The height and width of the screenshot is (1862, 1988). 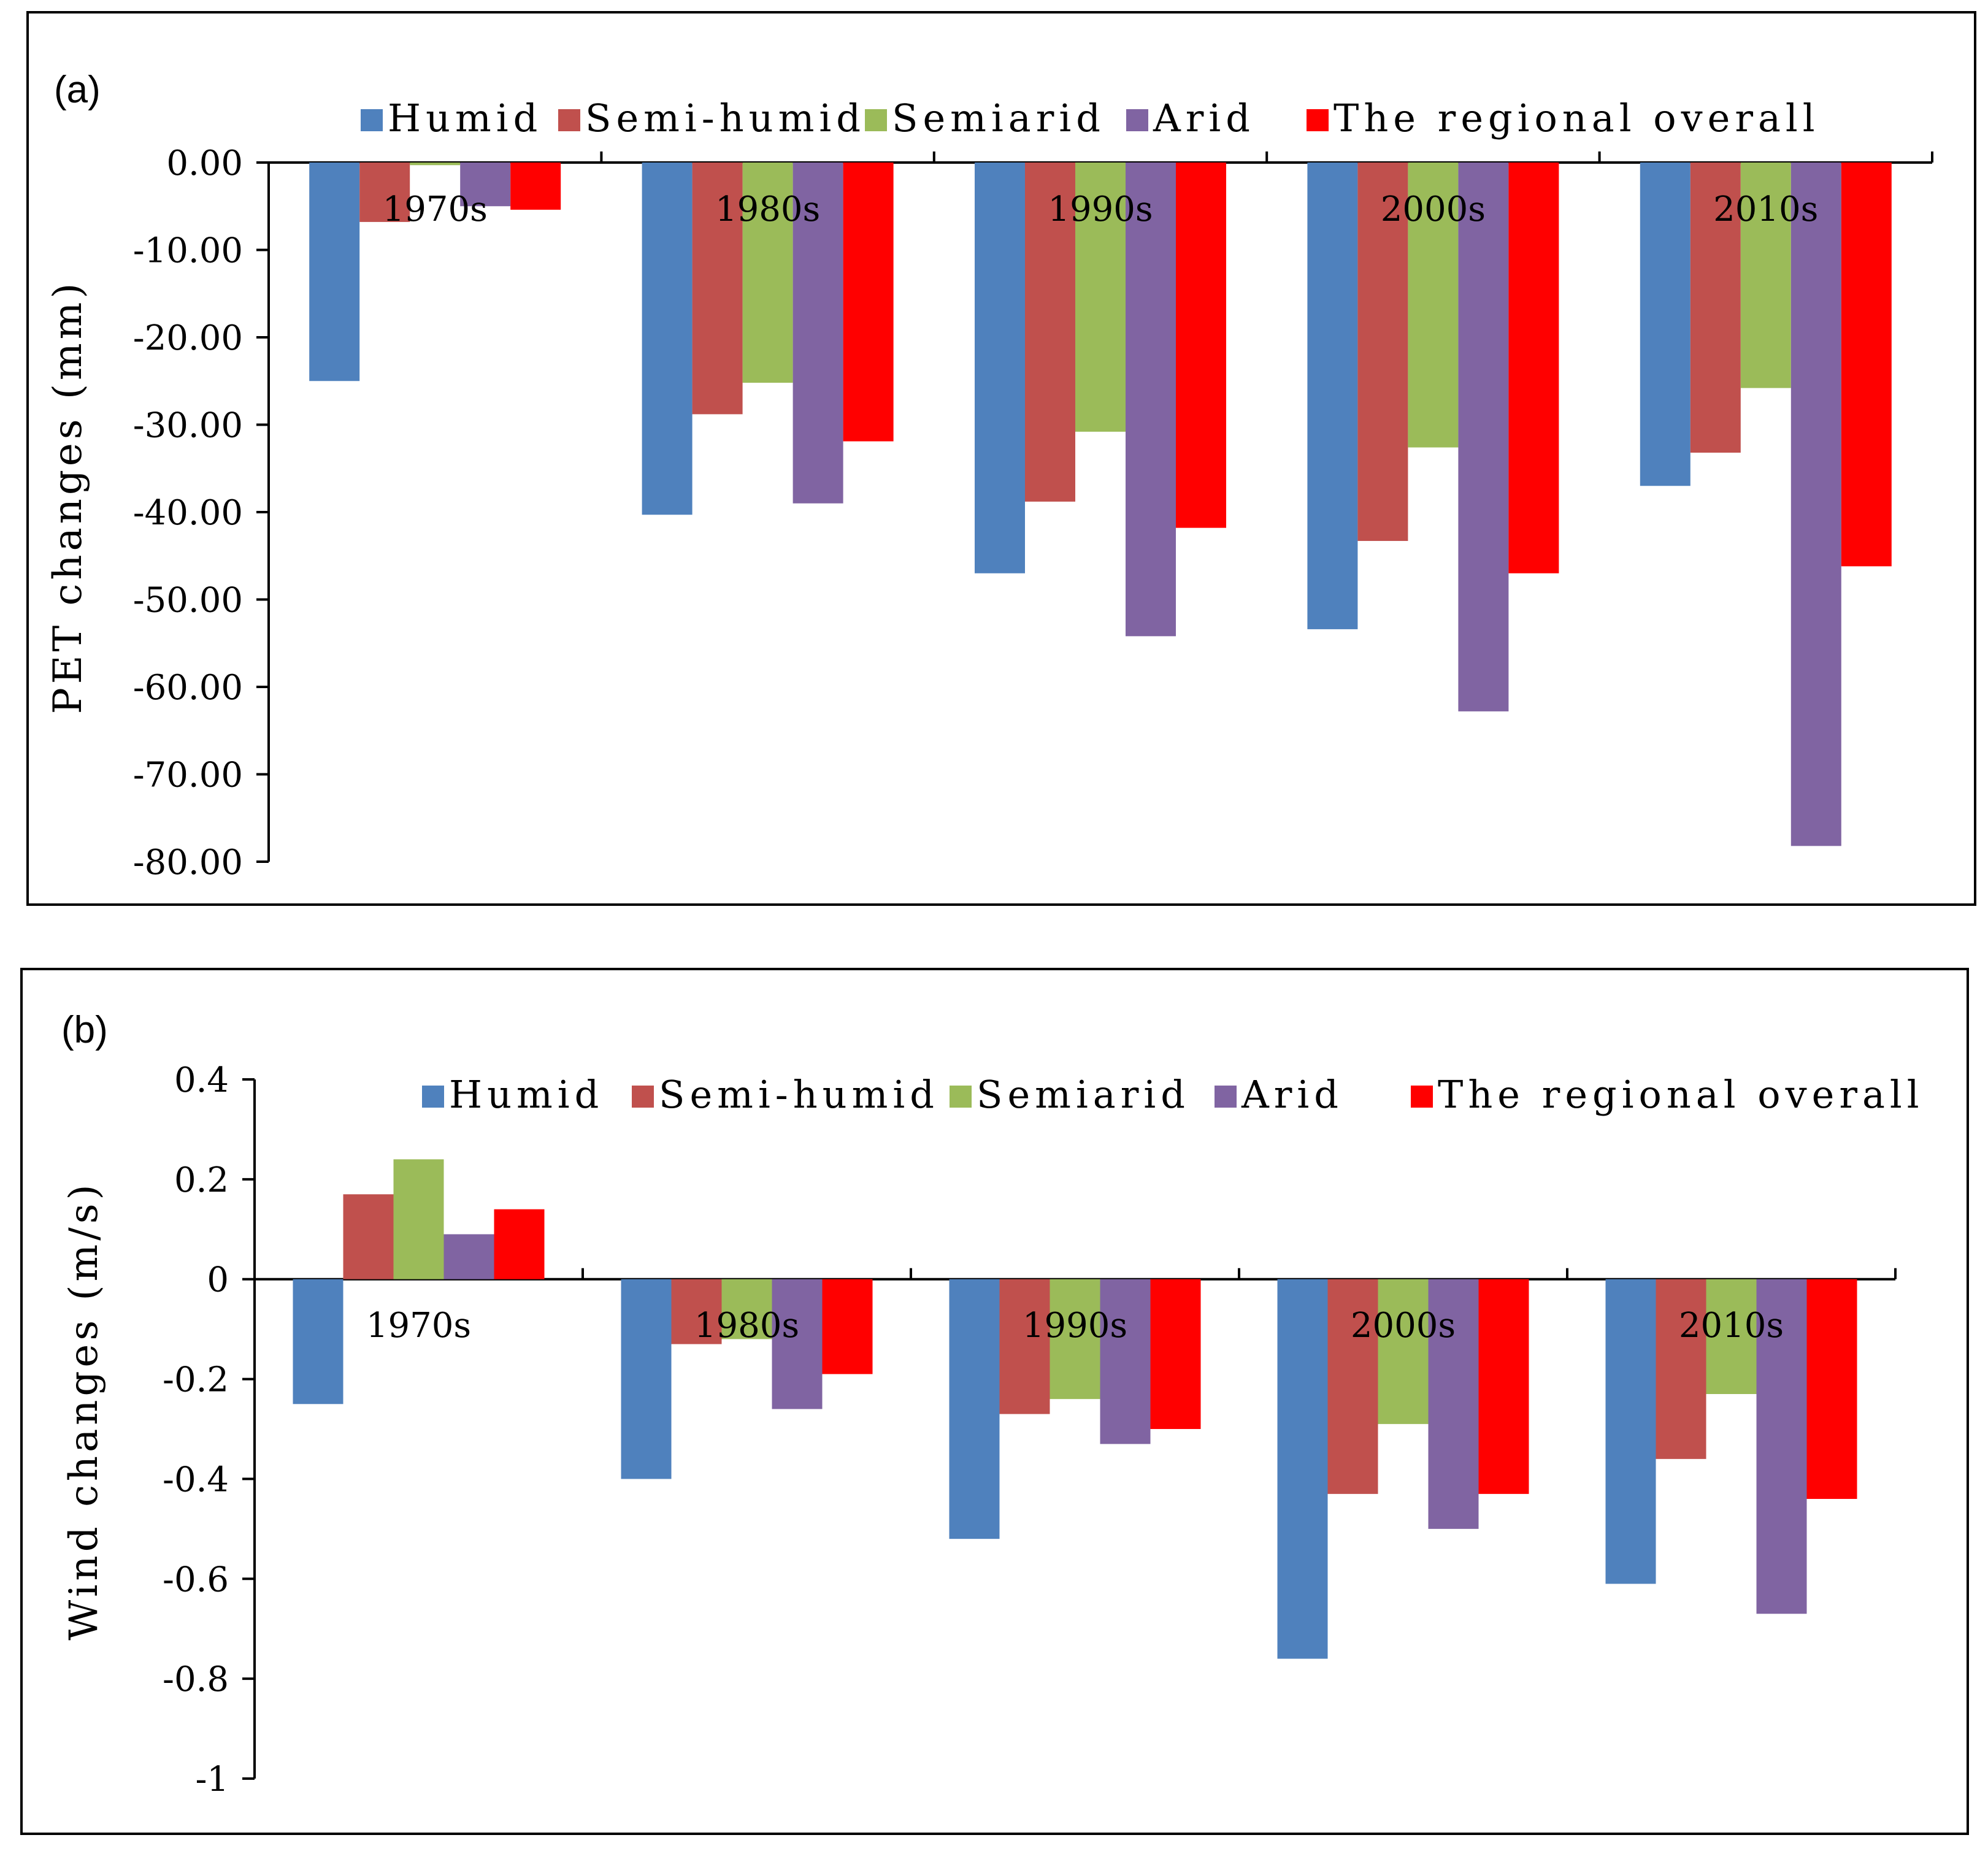 What do you see at coordinates (1083, 1094) in the screenshot?
I see `legend-label-semiarid: Semiarid` at bounding box center [1083, 1094].